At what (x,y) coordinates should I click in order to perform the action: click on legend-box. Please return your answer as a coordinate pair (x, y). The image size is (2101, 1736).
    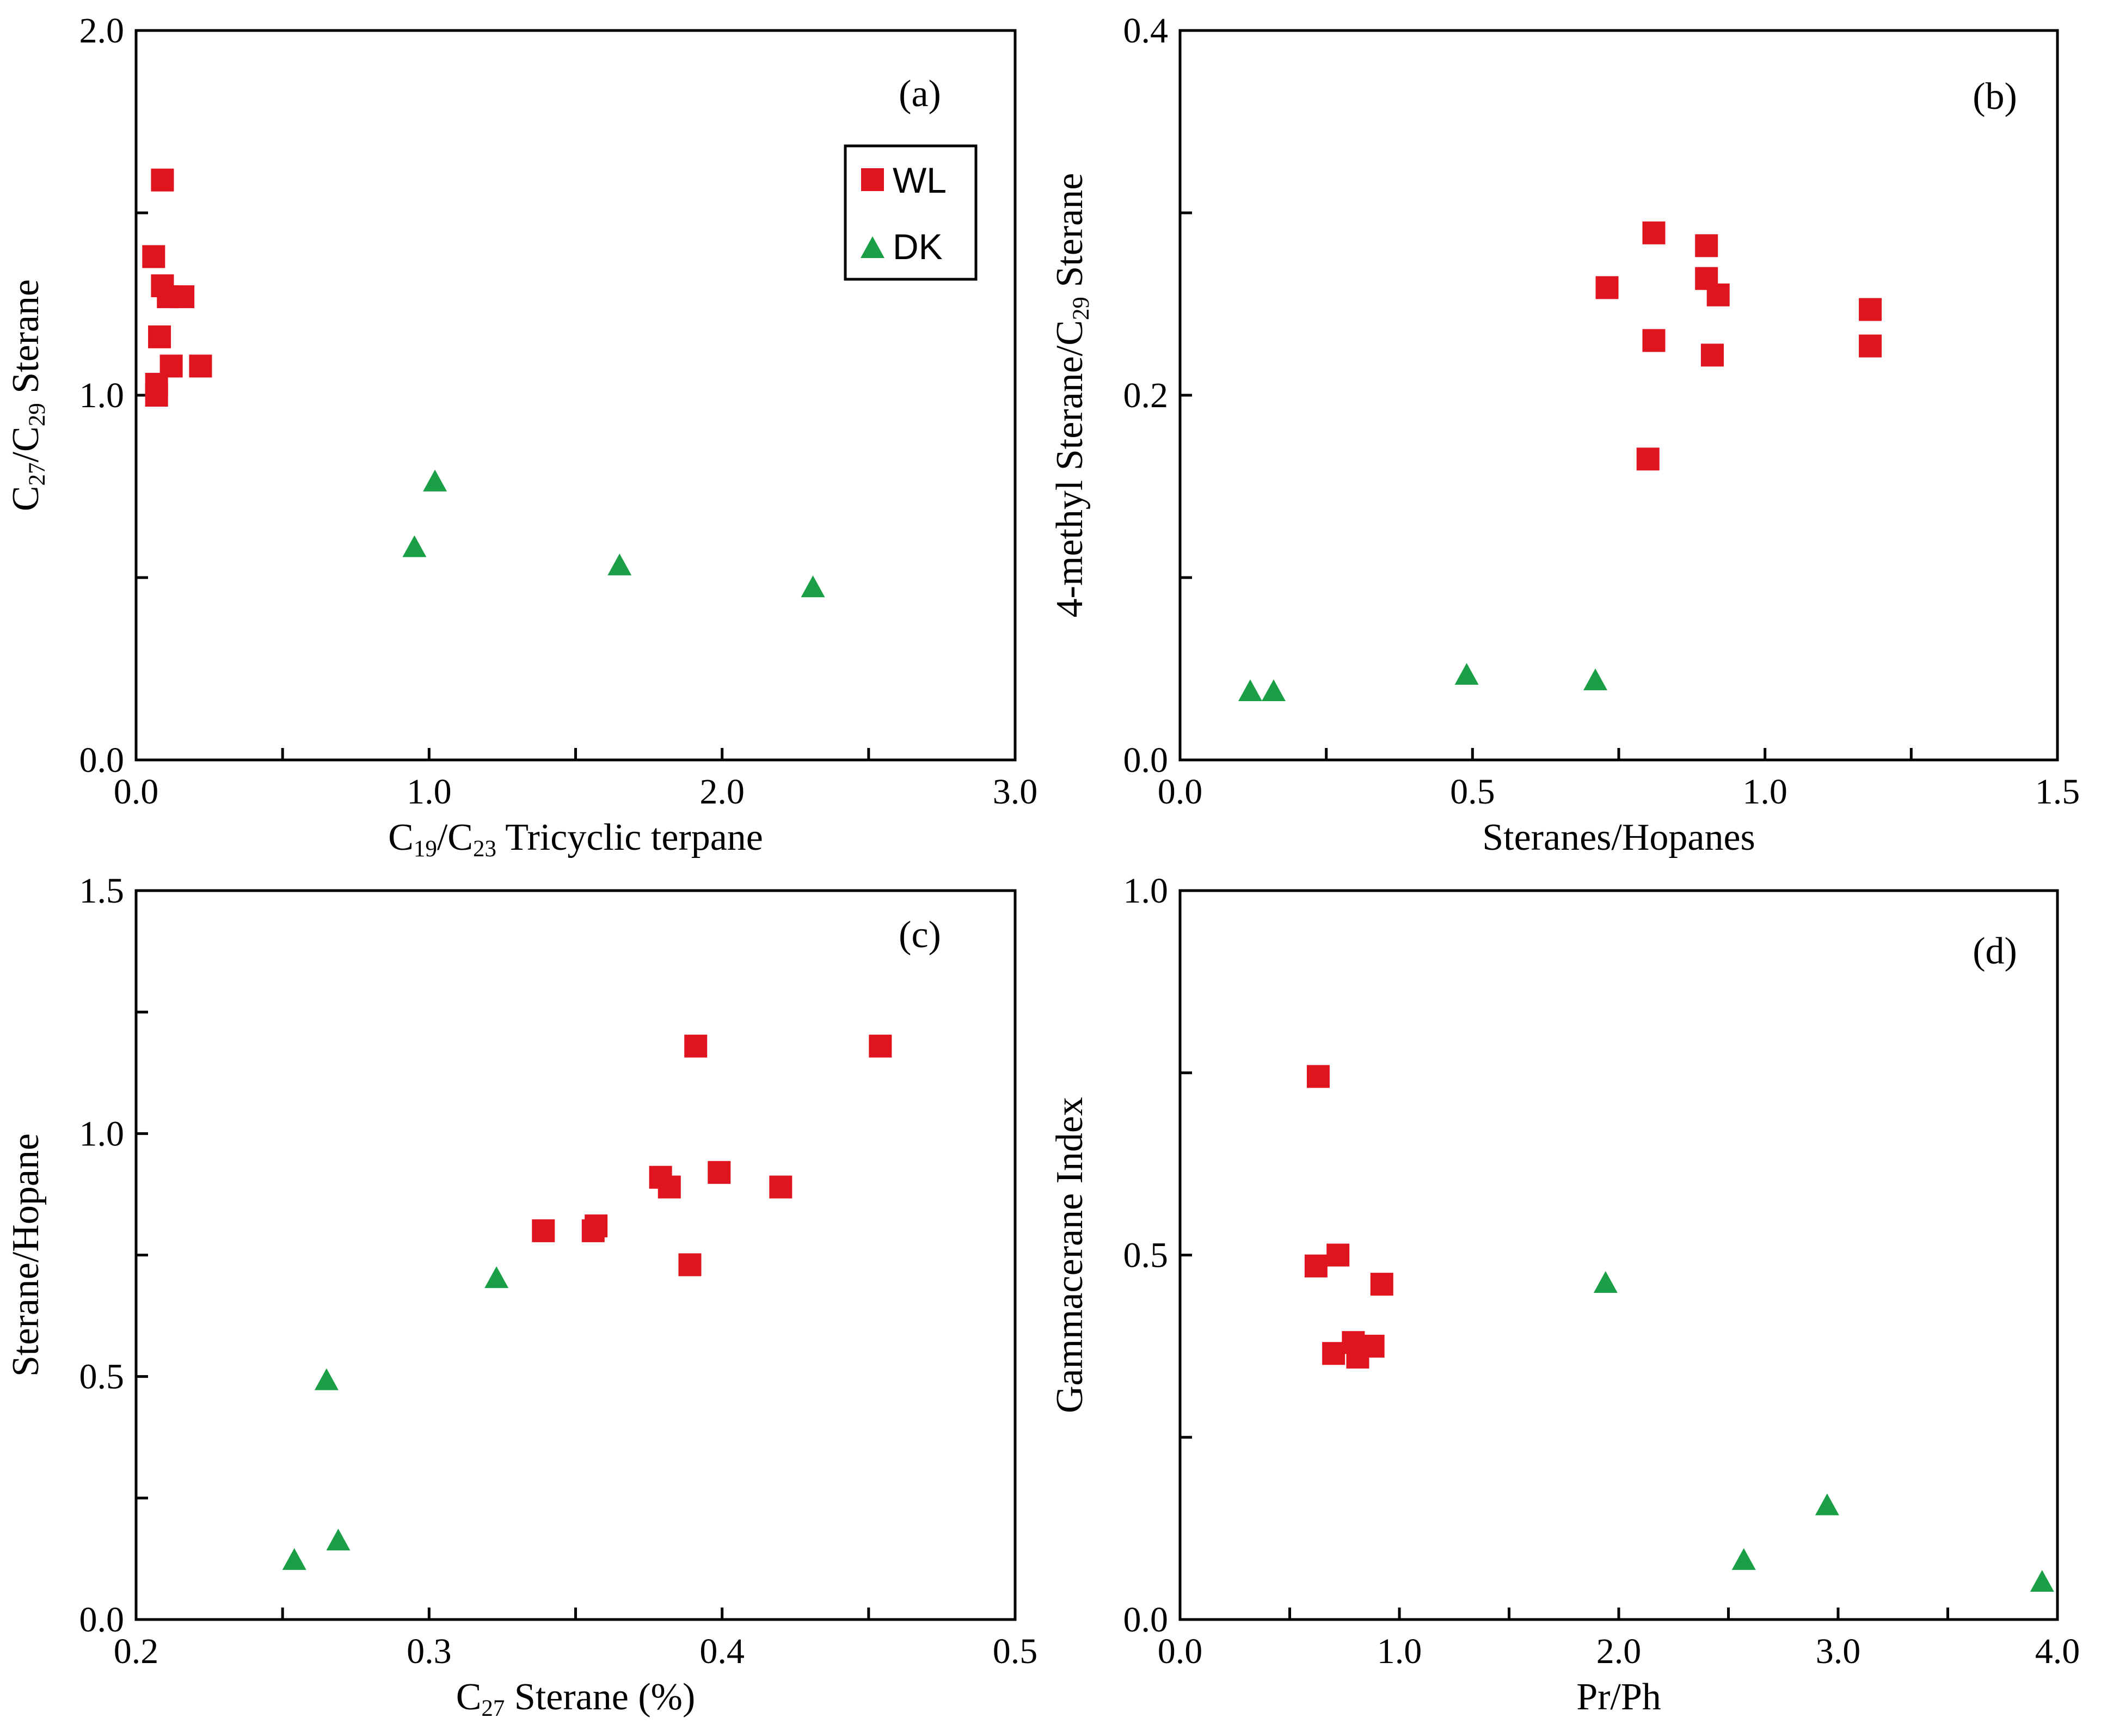
    Looking at the image, I should click on (911, 212).